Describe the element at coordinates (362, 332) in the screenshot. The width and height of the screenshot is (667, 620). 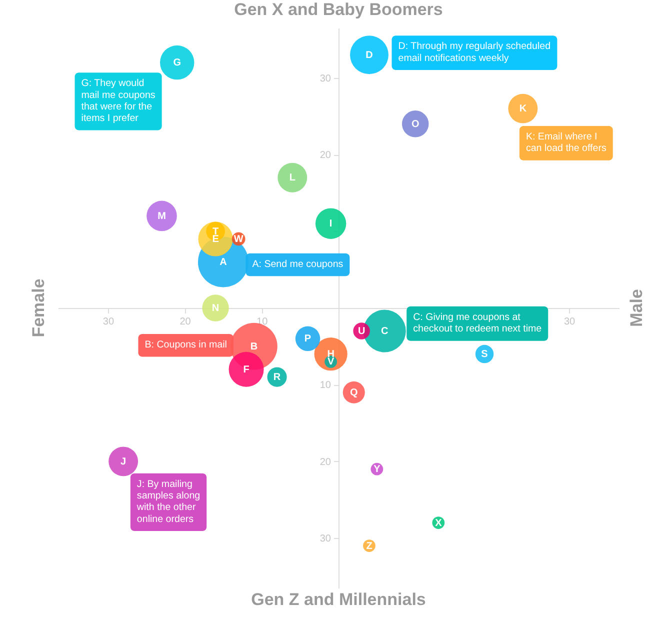
I see `series-label: U` at that location.